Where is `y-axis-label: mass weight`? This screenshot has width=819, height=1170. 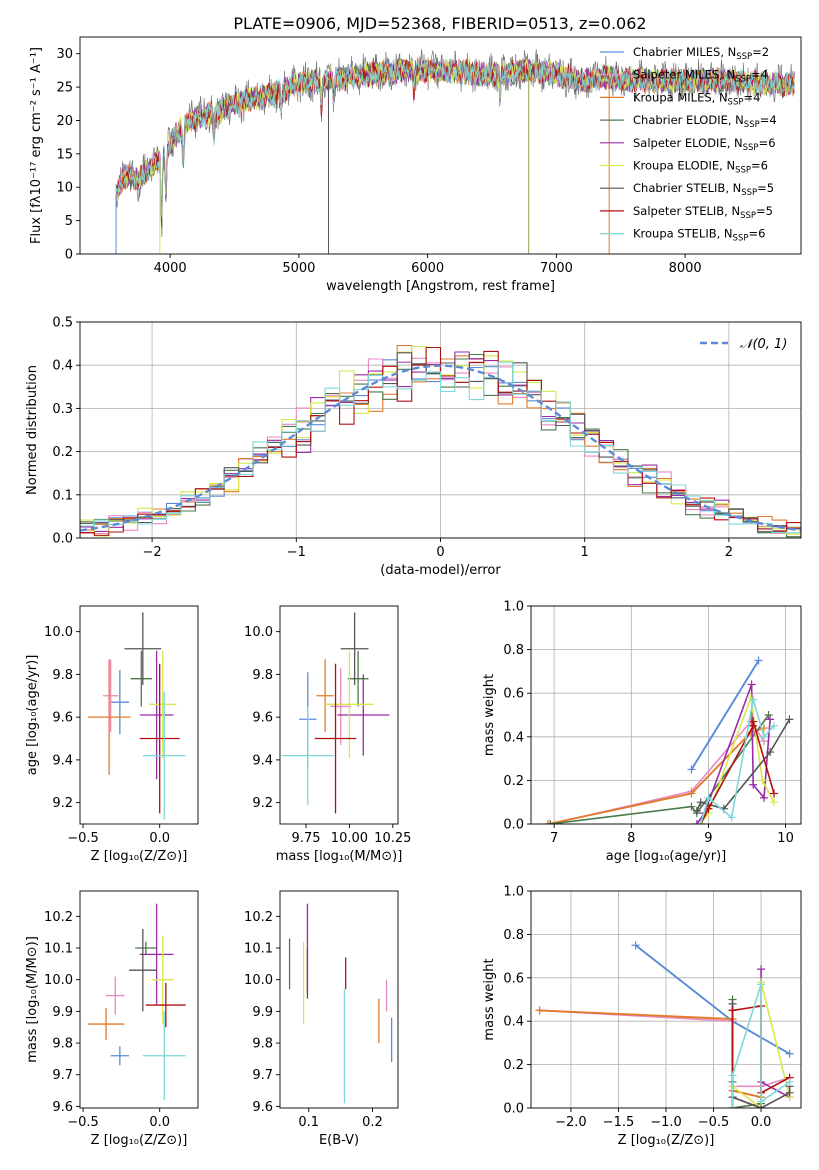 y-axis-label: mass weight is located at coordinates (489, 999).